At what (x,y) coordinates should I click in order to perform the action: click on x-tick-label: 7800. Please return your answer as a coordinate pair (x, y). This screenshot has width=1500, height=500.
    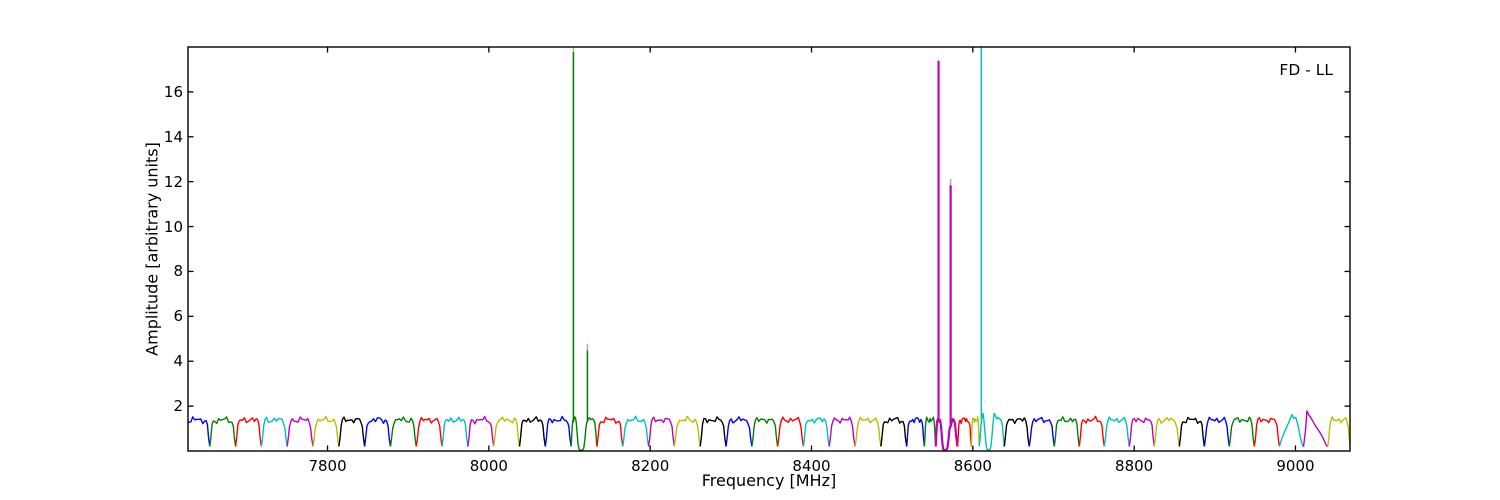
    Looking at the image, I should click on (327, 466).